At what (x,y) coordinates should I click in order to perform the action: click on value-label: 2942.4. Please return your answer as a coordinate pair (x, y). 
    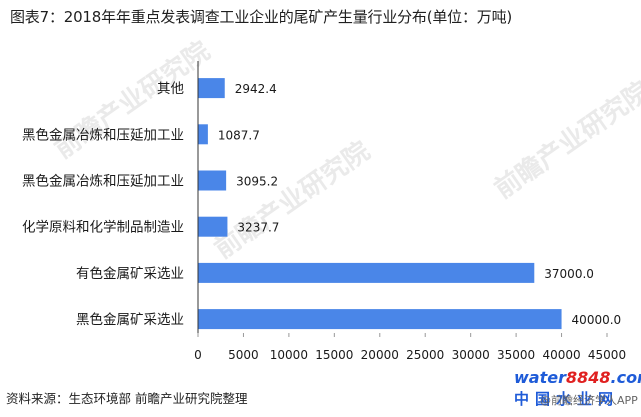
    Looking at the image, I should click on (256, 89).